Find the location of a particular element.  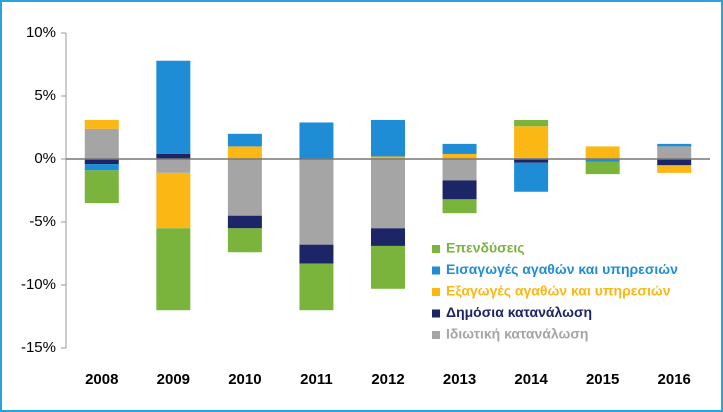

x-tick-label: 2013 is located at coordinates (459, 379).